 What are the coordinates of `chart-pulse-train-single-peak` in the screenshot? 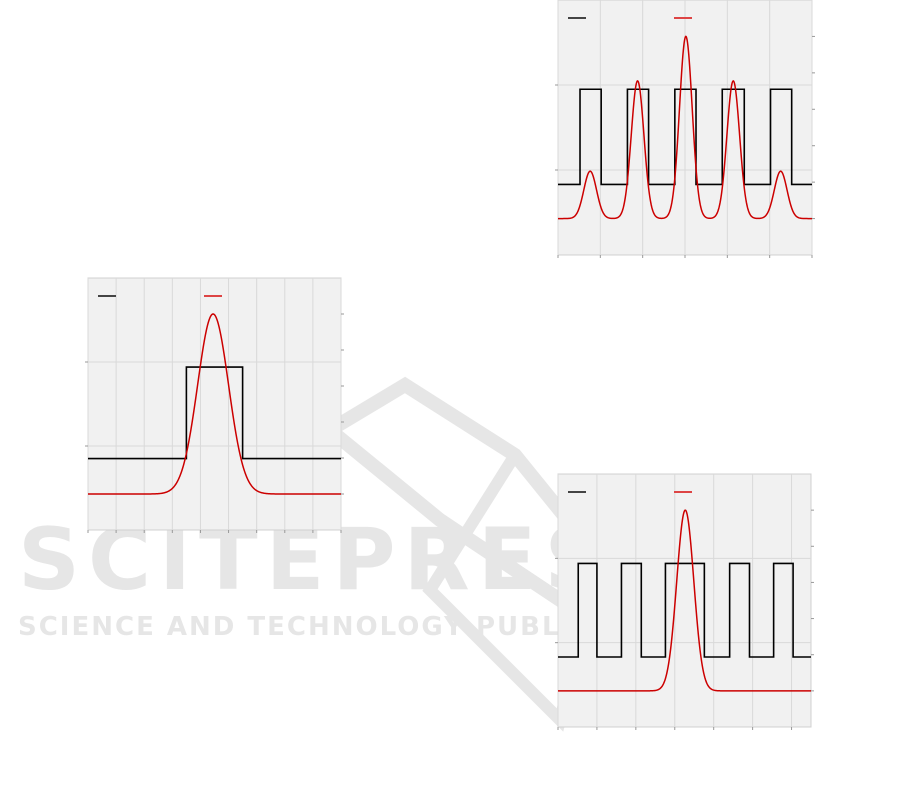 It's located at (684, 601).